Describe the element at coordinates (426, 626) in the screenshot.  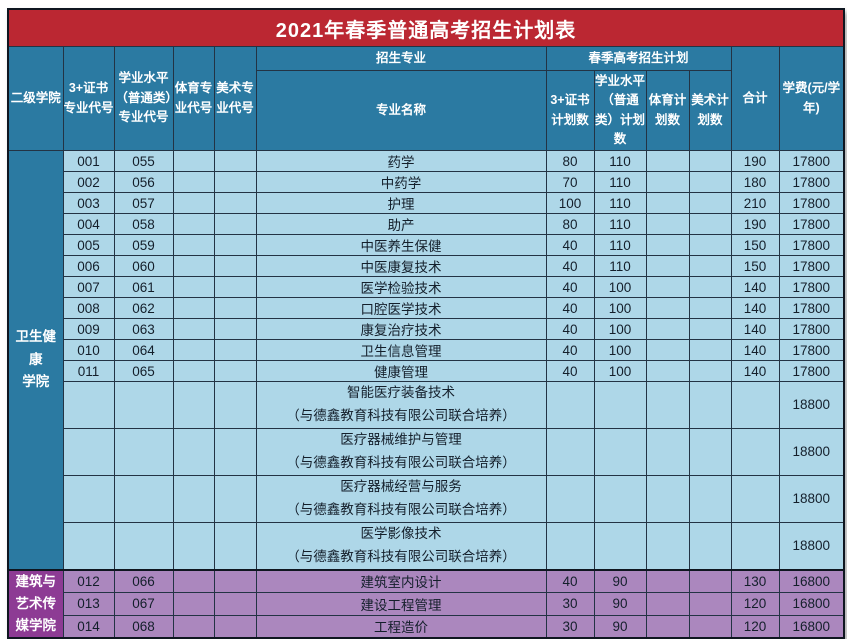
I see `table-row: 014 068 工程造价 30 90 120 16800` at that location.